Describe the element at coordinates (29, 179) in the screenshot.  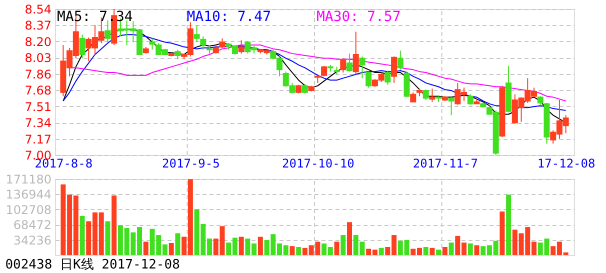
I see `y-tick-label: 171180` at that location.